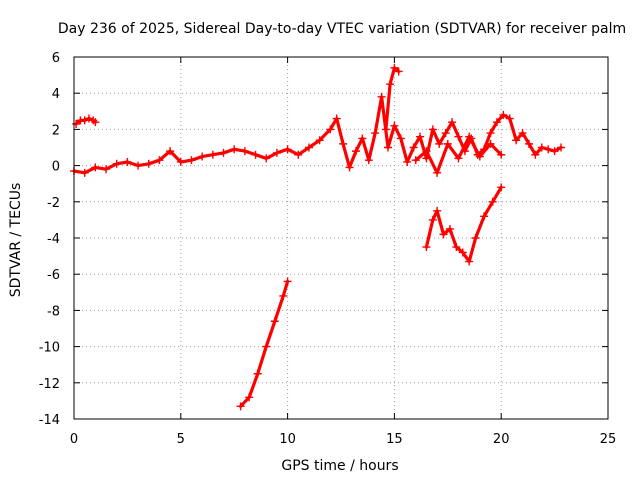  I want to click on x-tick-label: 10, so click(287, 439).